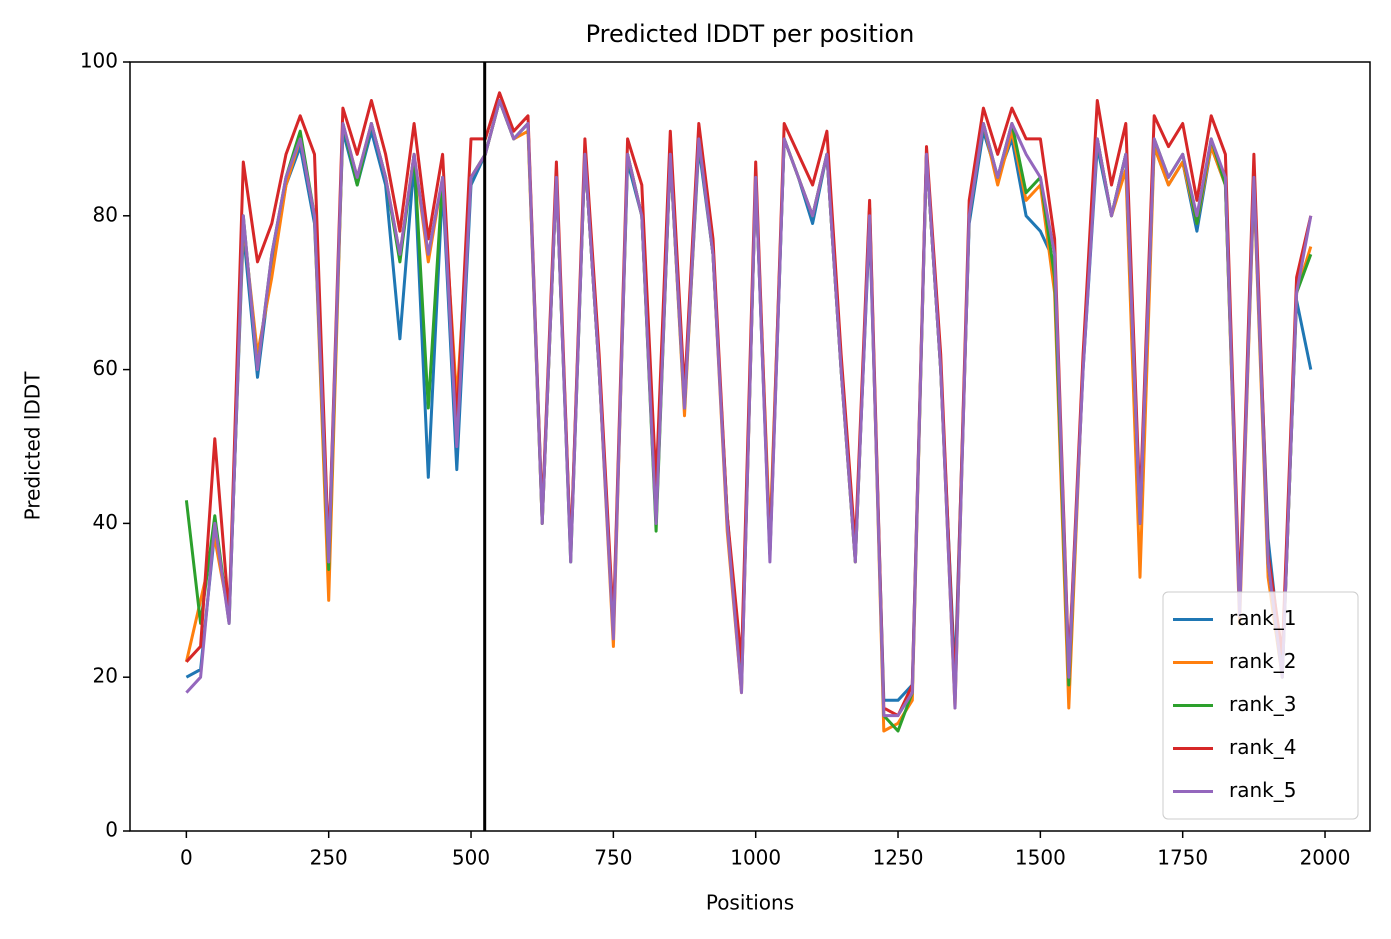 The image size is (1391, 939). What do you see at coordinates (33, 446) in the screenshot?
I see `y-axis-label: Predicted lDDT` at bounding box center [33, 446].